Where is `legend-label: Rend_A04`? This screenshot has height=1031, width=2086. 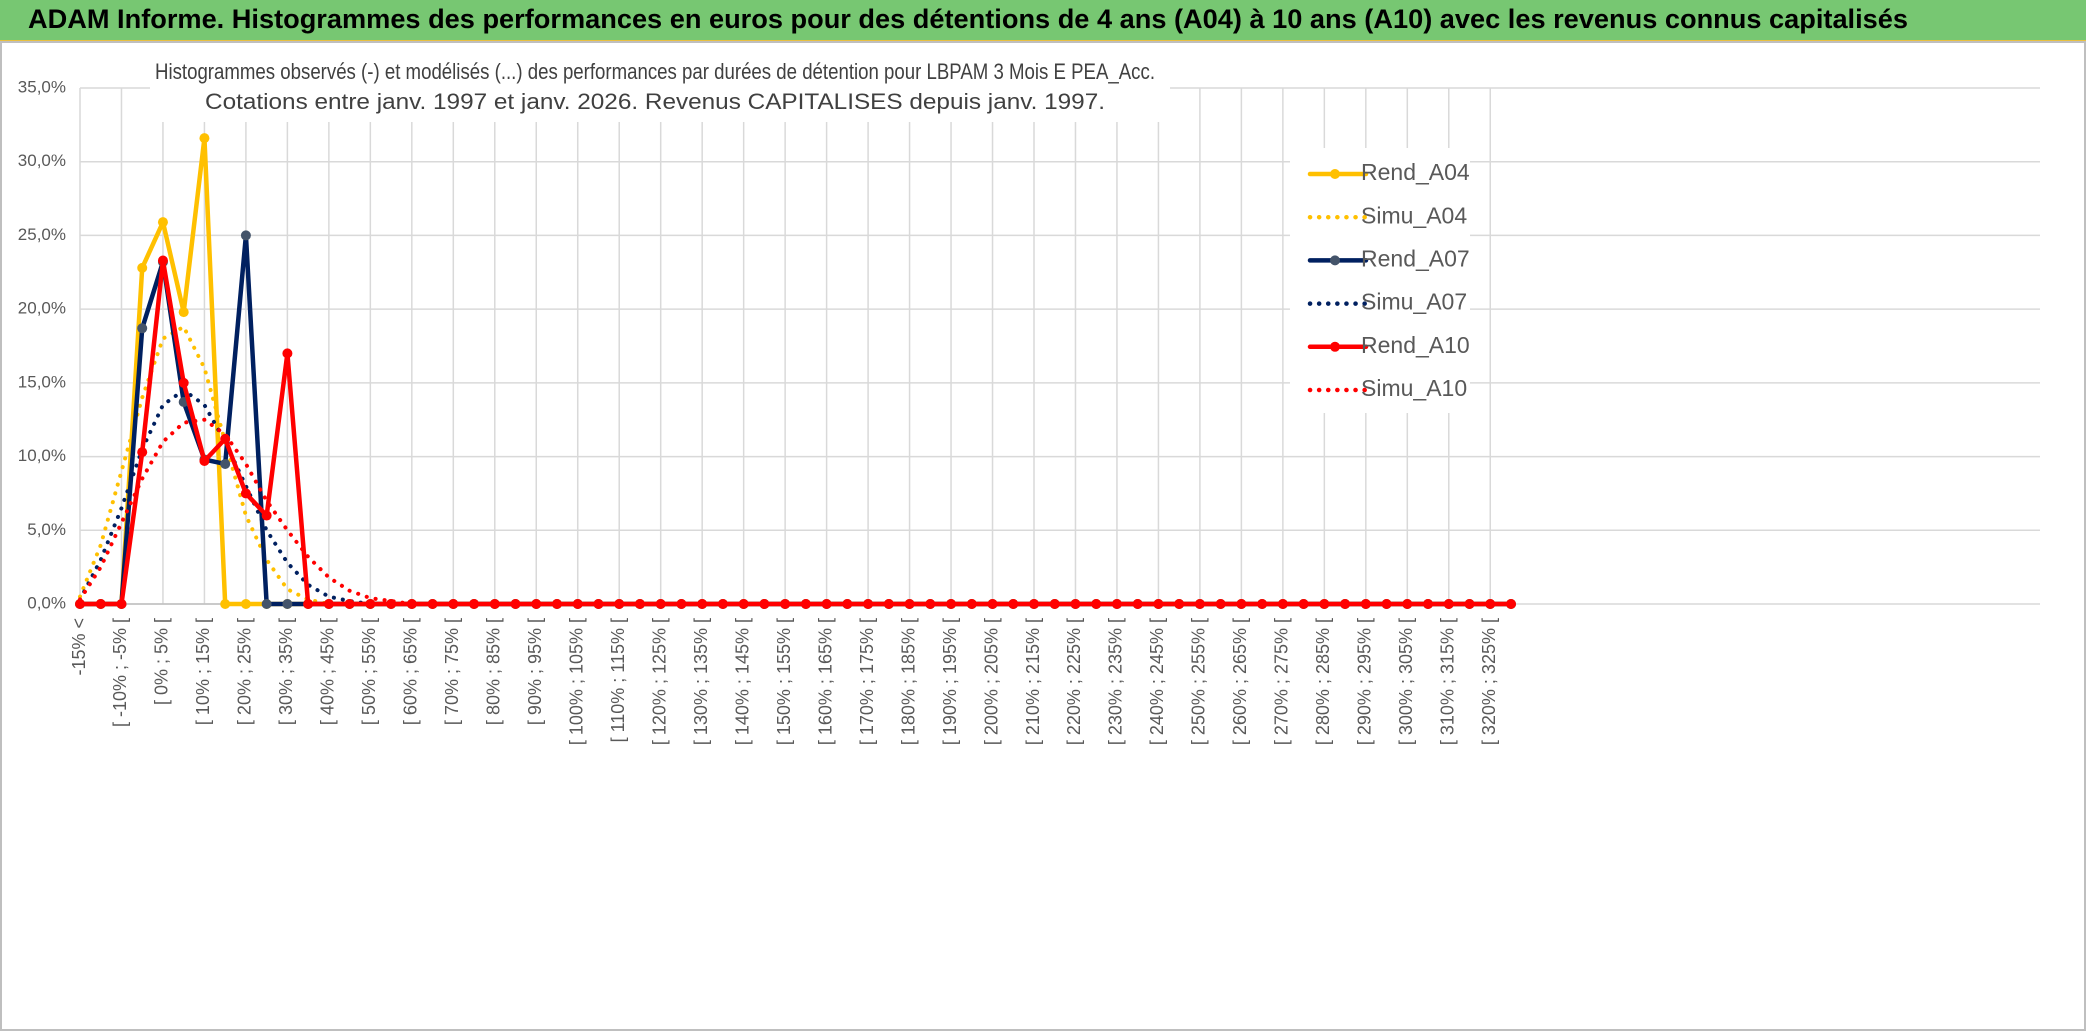 legend-label: Rend_A04 is located at coordinates (1415, 172).